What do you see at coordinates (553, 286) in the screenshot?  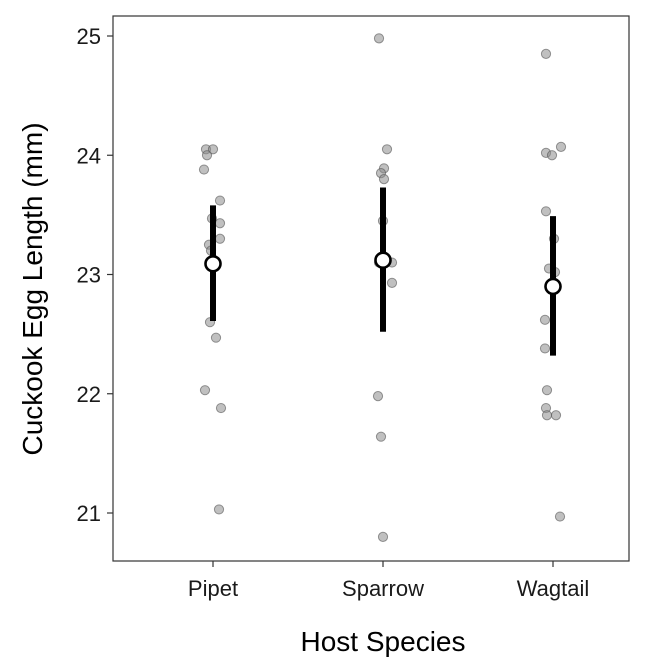 I see `mean-marker-wagtail` at bounding box center [553, 286].